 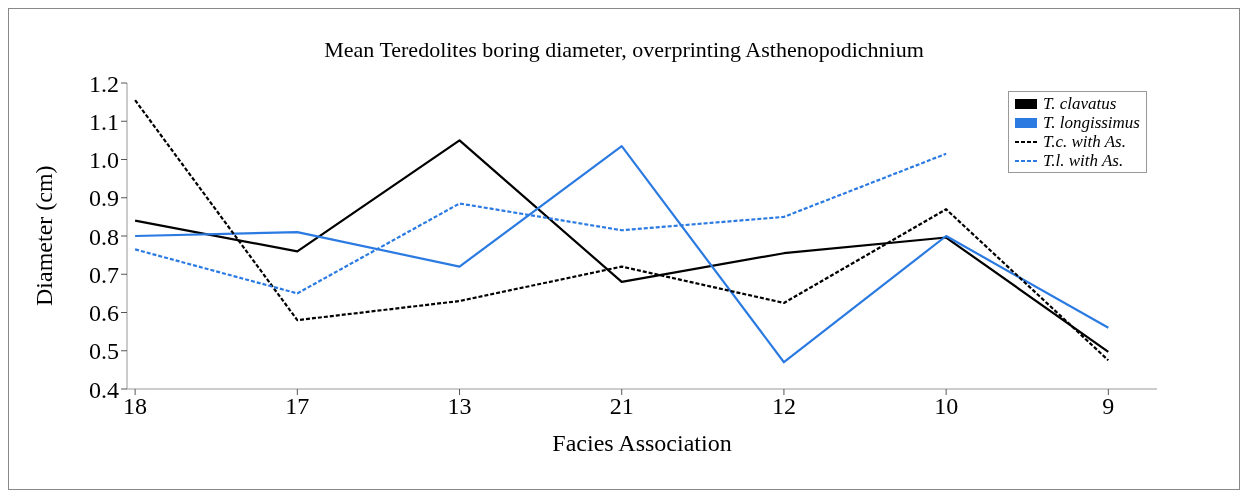 What do you see at coordinates (104, 121) in the screenshot?
I see `y-tick-label: 1.1` at bounding box center [104, 121].